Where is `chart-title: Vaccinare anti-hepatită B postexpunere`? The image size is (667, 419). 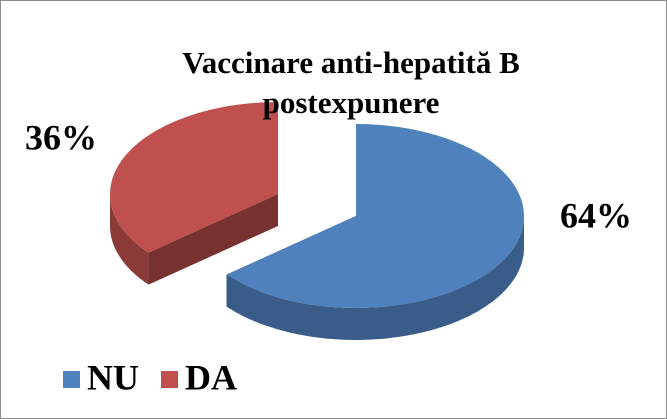
chart-title: Vaccinare anti-hepatită B postexpunere is located at coordinates (351, 82).